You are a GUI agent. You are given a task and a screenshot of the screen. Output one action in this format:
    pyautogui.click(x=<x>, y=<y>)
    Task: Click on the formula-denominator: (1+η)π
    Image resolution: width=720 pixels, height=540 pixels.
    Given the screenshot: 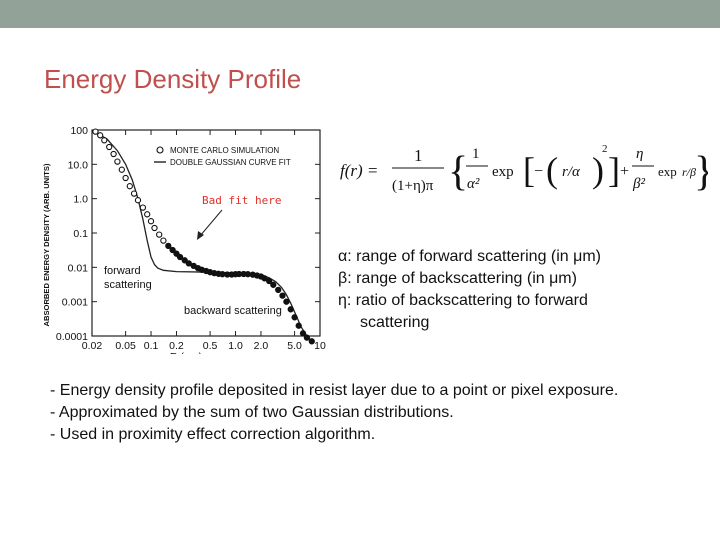 What is the action you would take?
    pyautogui.click(x=413, y=186)
    